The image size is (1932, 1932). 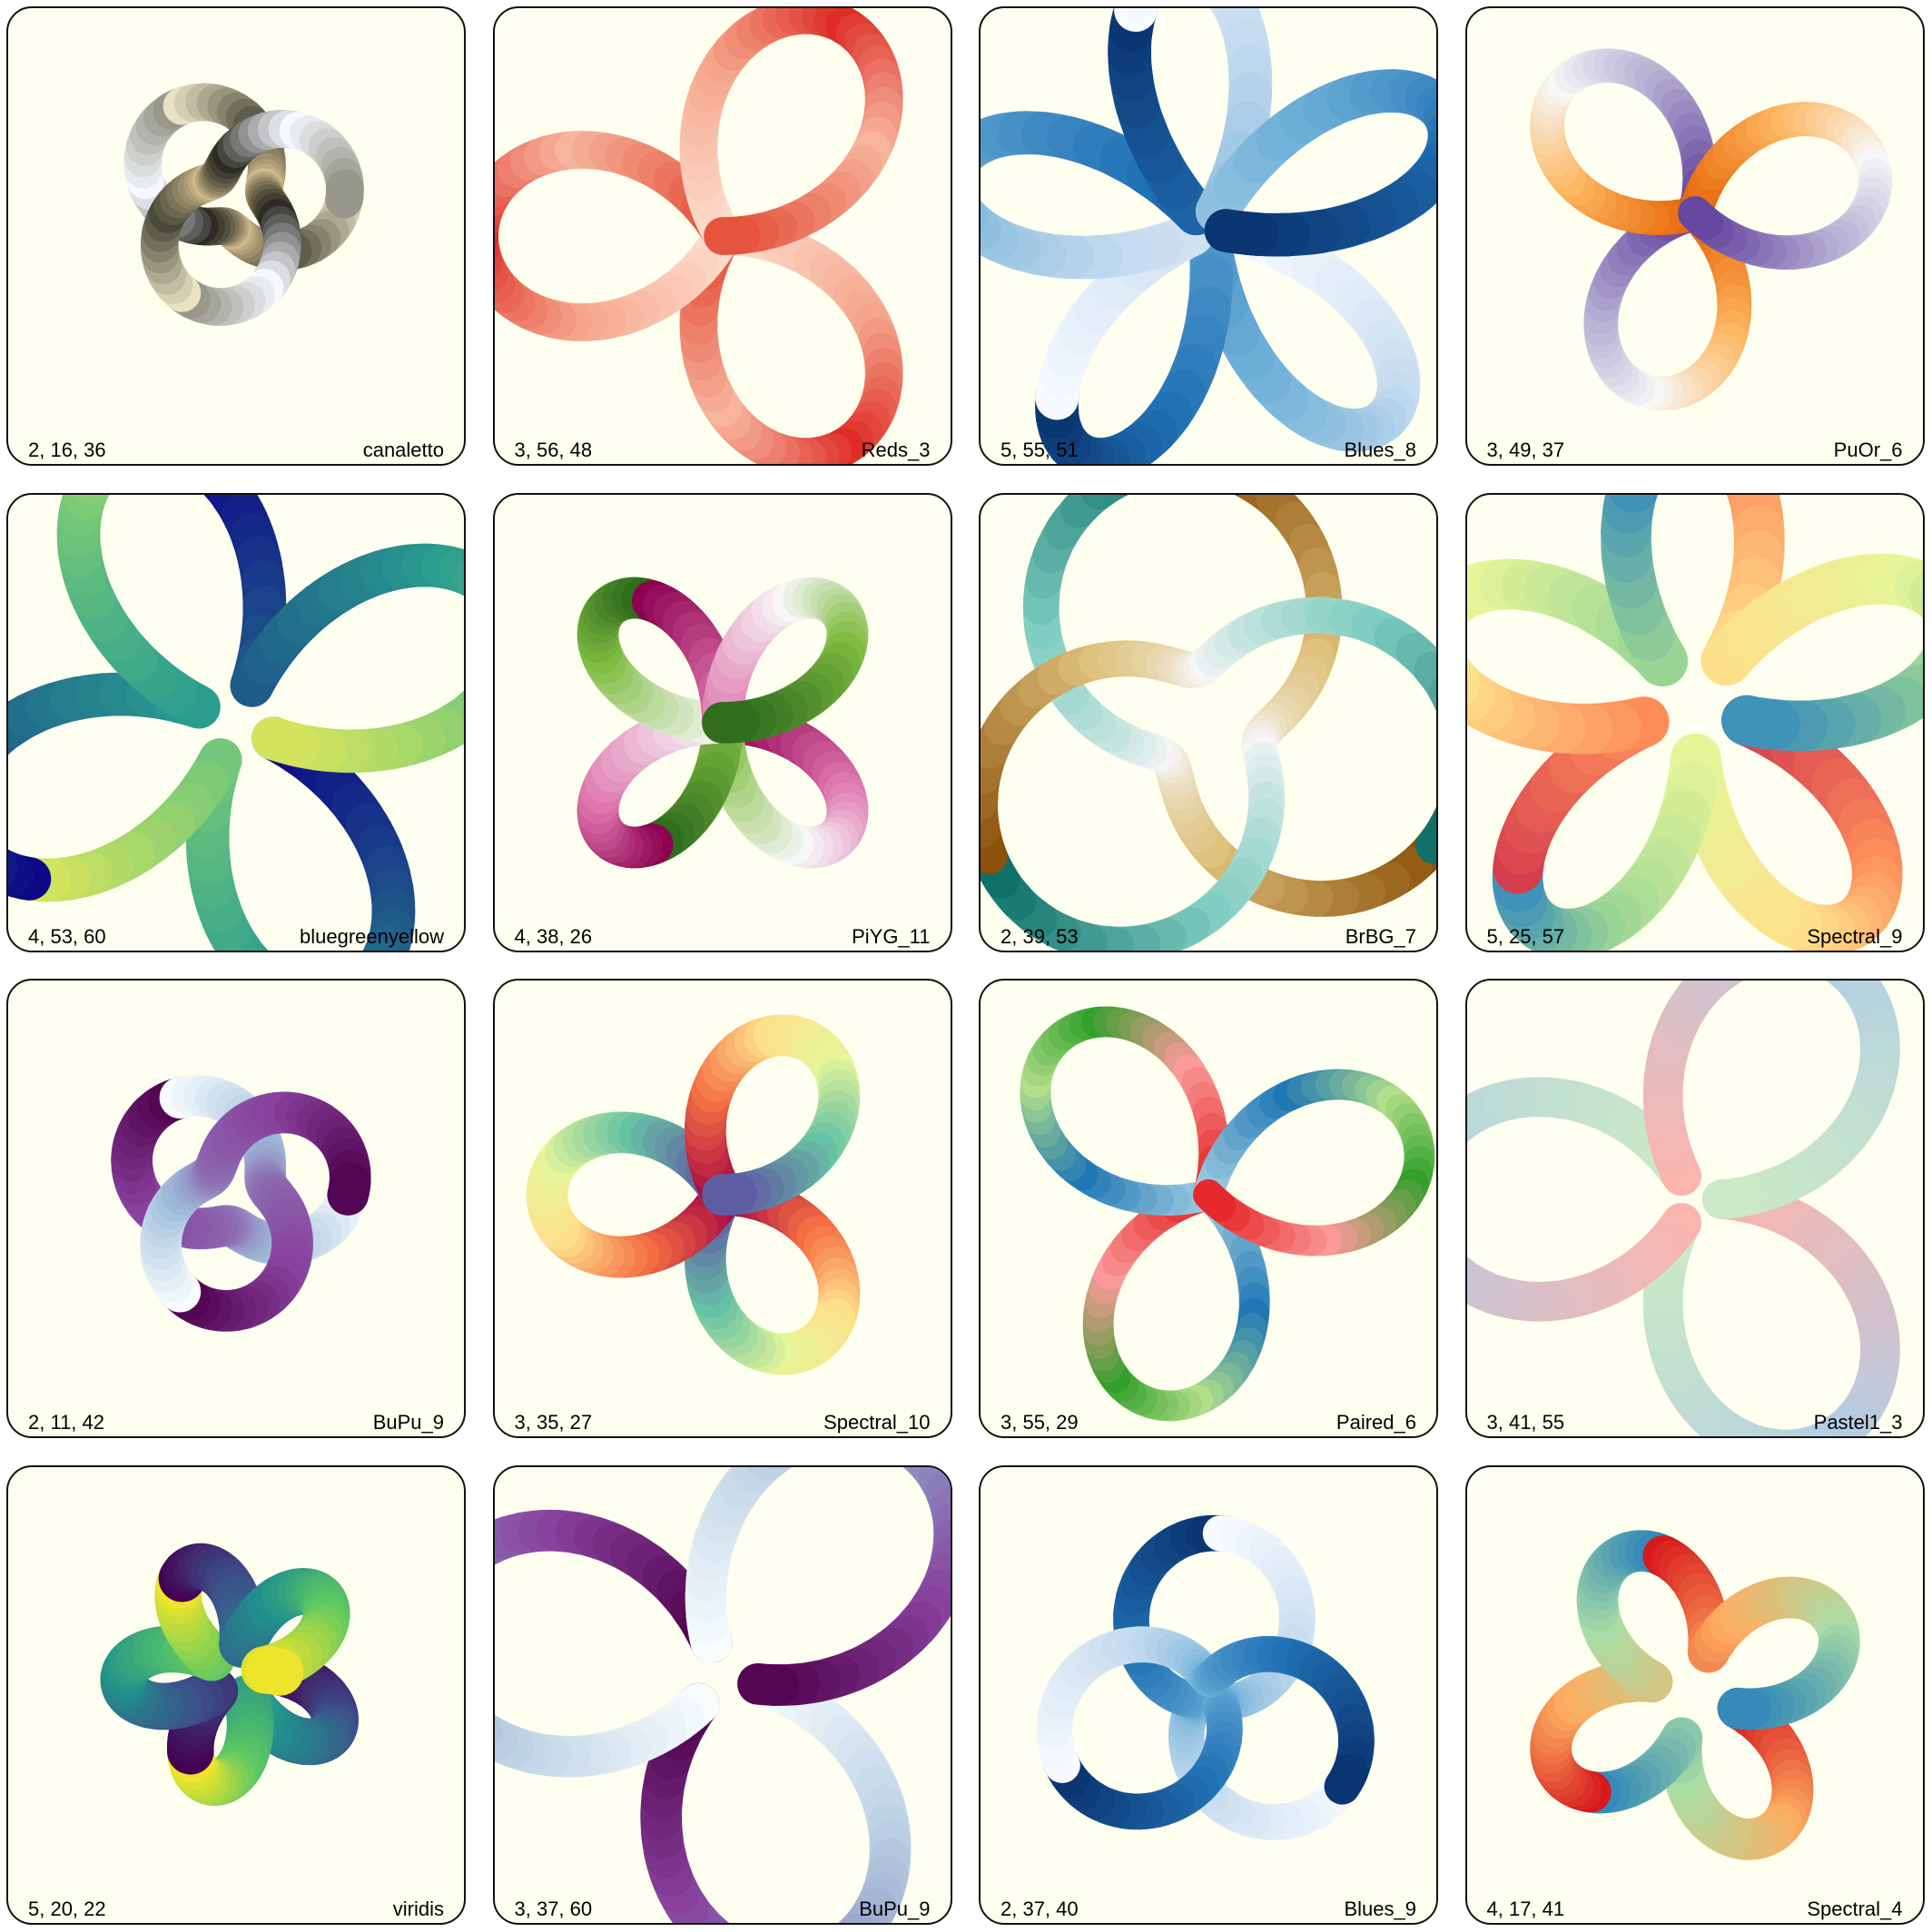 I want to click on knot-tile: 3, 41, 55 Pastel1_3, so click(x=1694, y=1208).